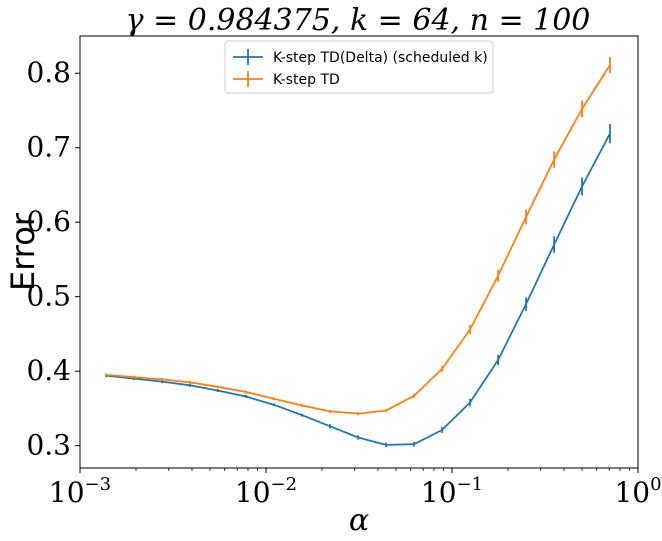  What do you see at coordinates (48, 445) in the screenshot?
I see `y-tick-label: 0.3` at bounding box center [48, 445].